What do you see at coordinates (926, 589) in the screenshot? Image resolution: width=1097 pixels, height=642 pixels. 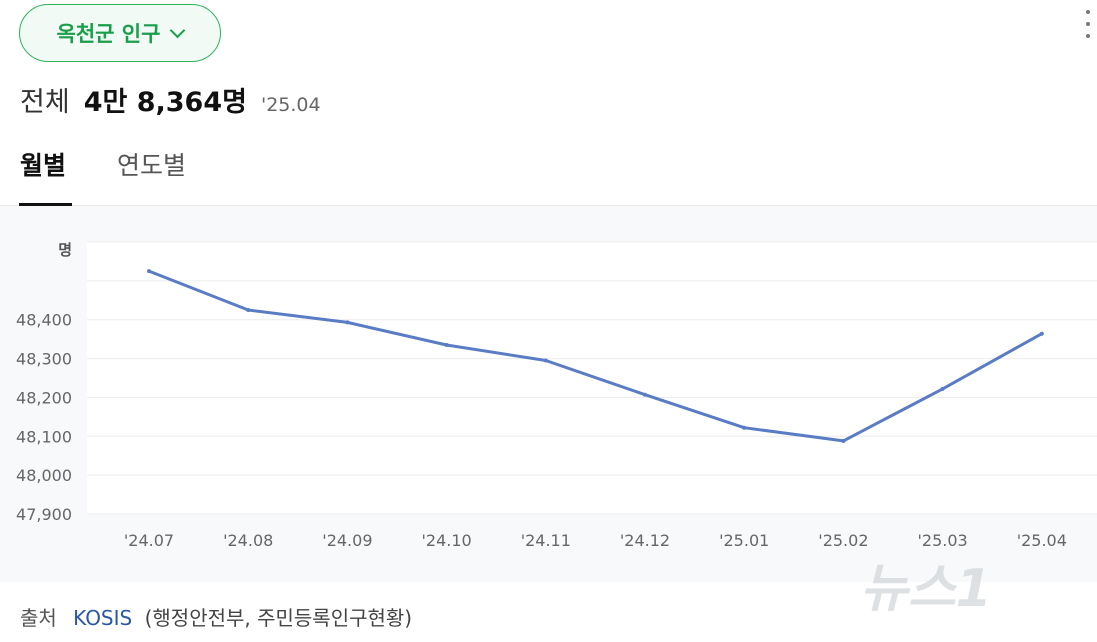 I see `news1-watermark: 뉴스1` at bounding box center [926, 589].